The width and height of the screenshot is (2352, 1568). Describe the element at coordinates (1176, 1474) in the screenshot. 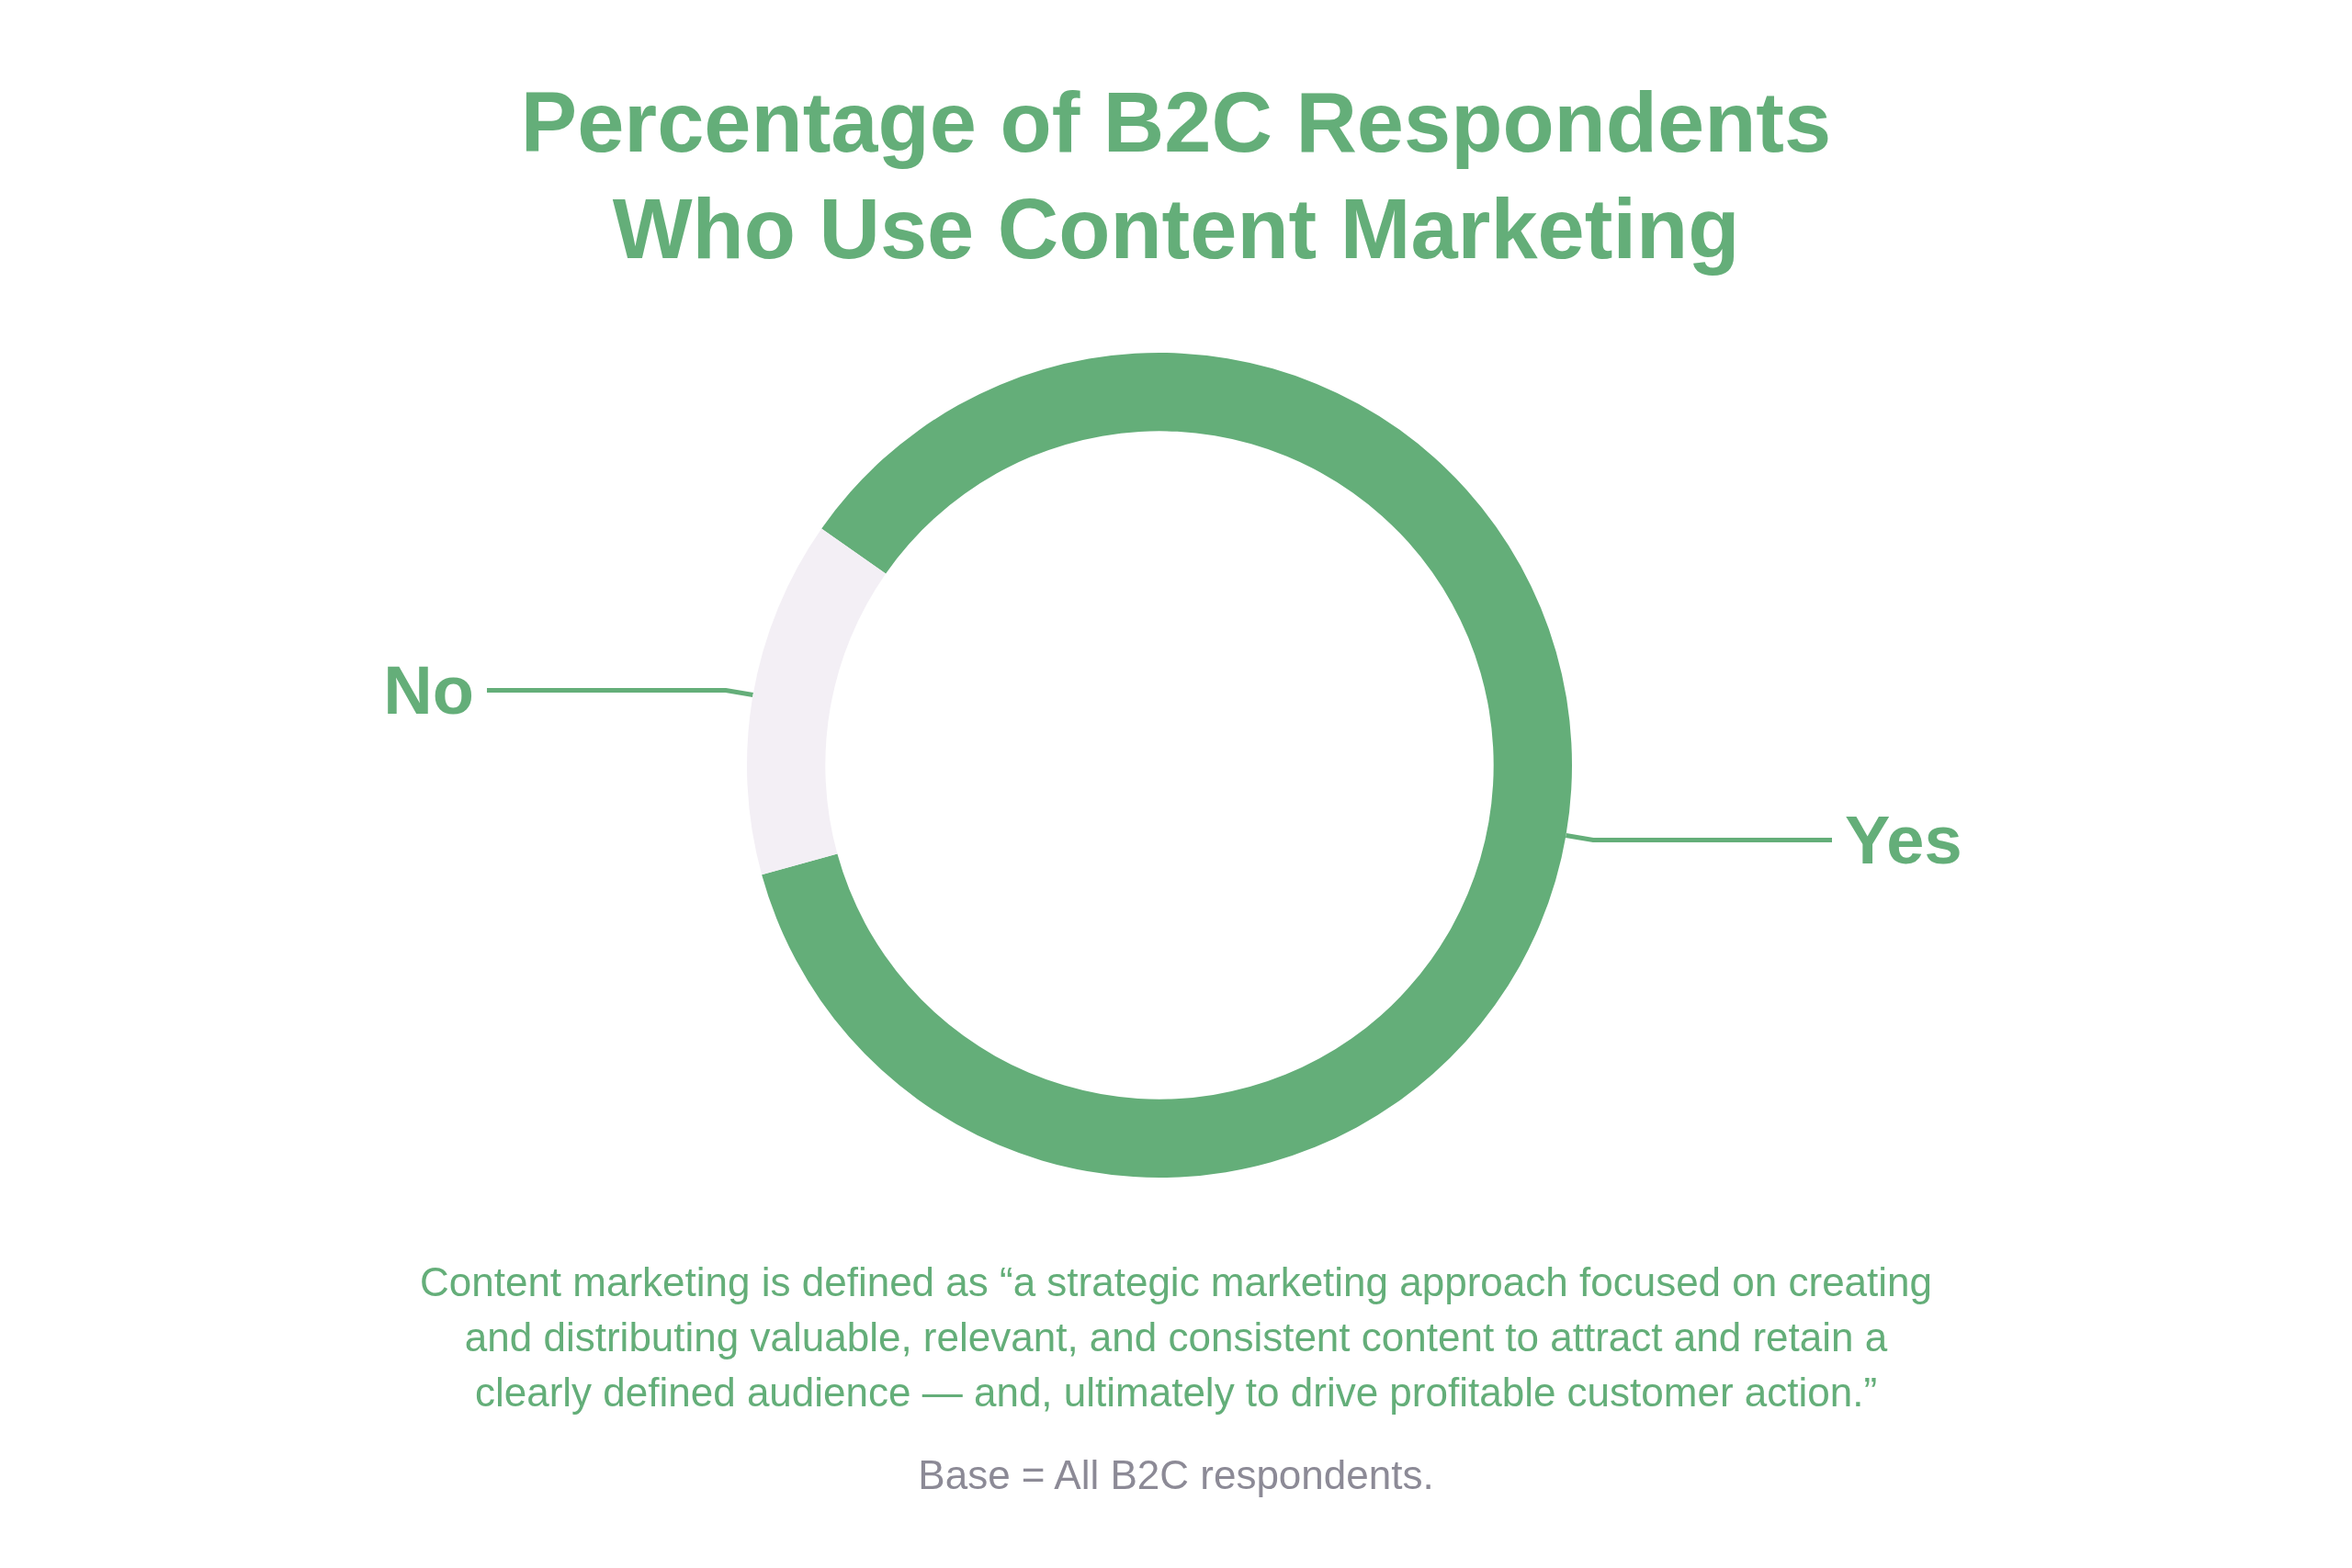

I see `text: Base = All B2C respondents.` at that location.